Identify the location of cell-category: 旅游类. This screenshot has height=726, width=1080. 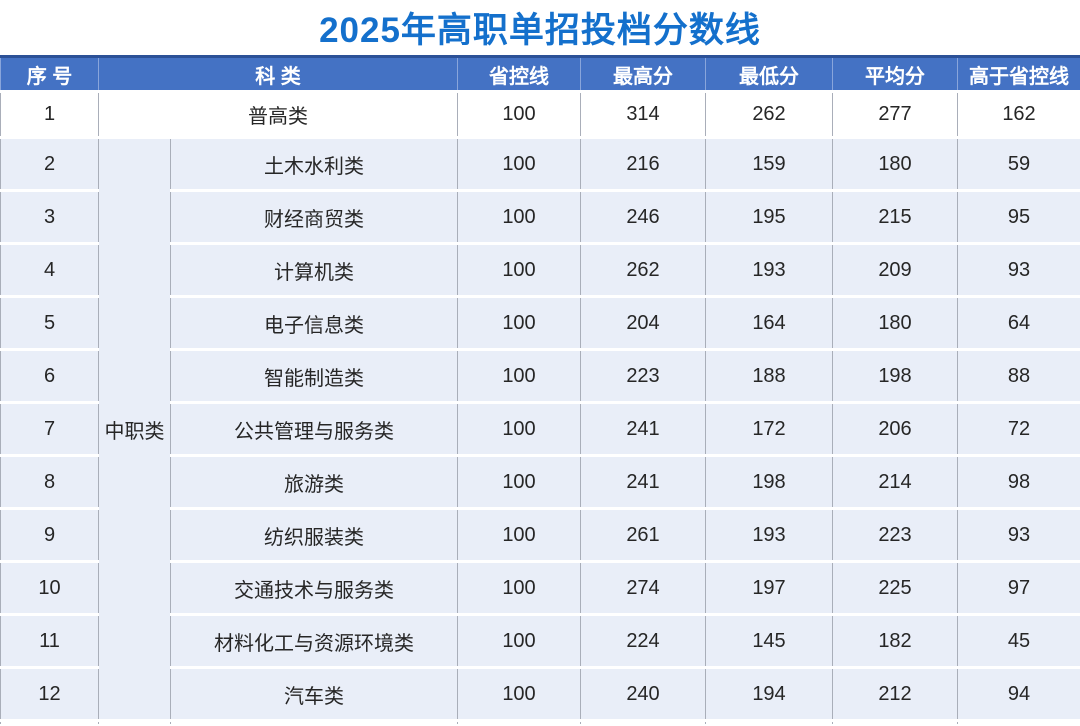
(314, 482).